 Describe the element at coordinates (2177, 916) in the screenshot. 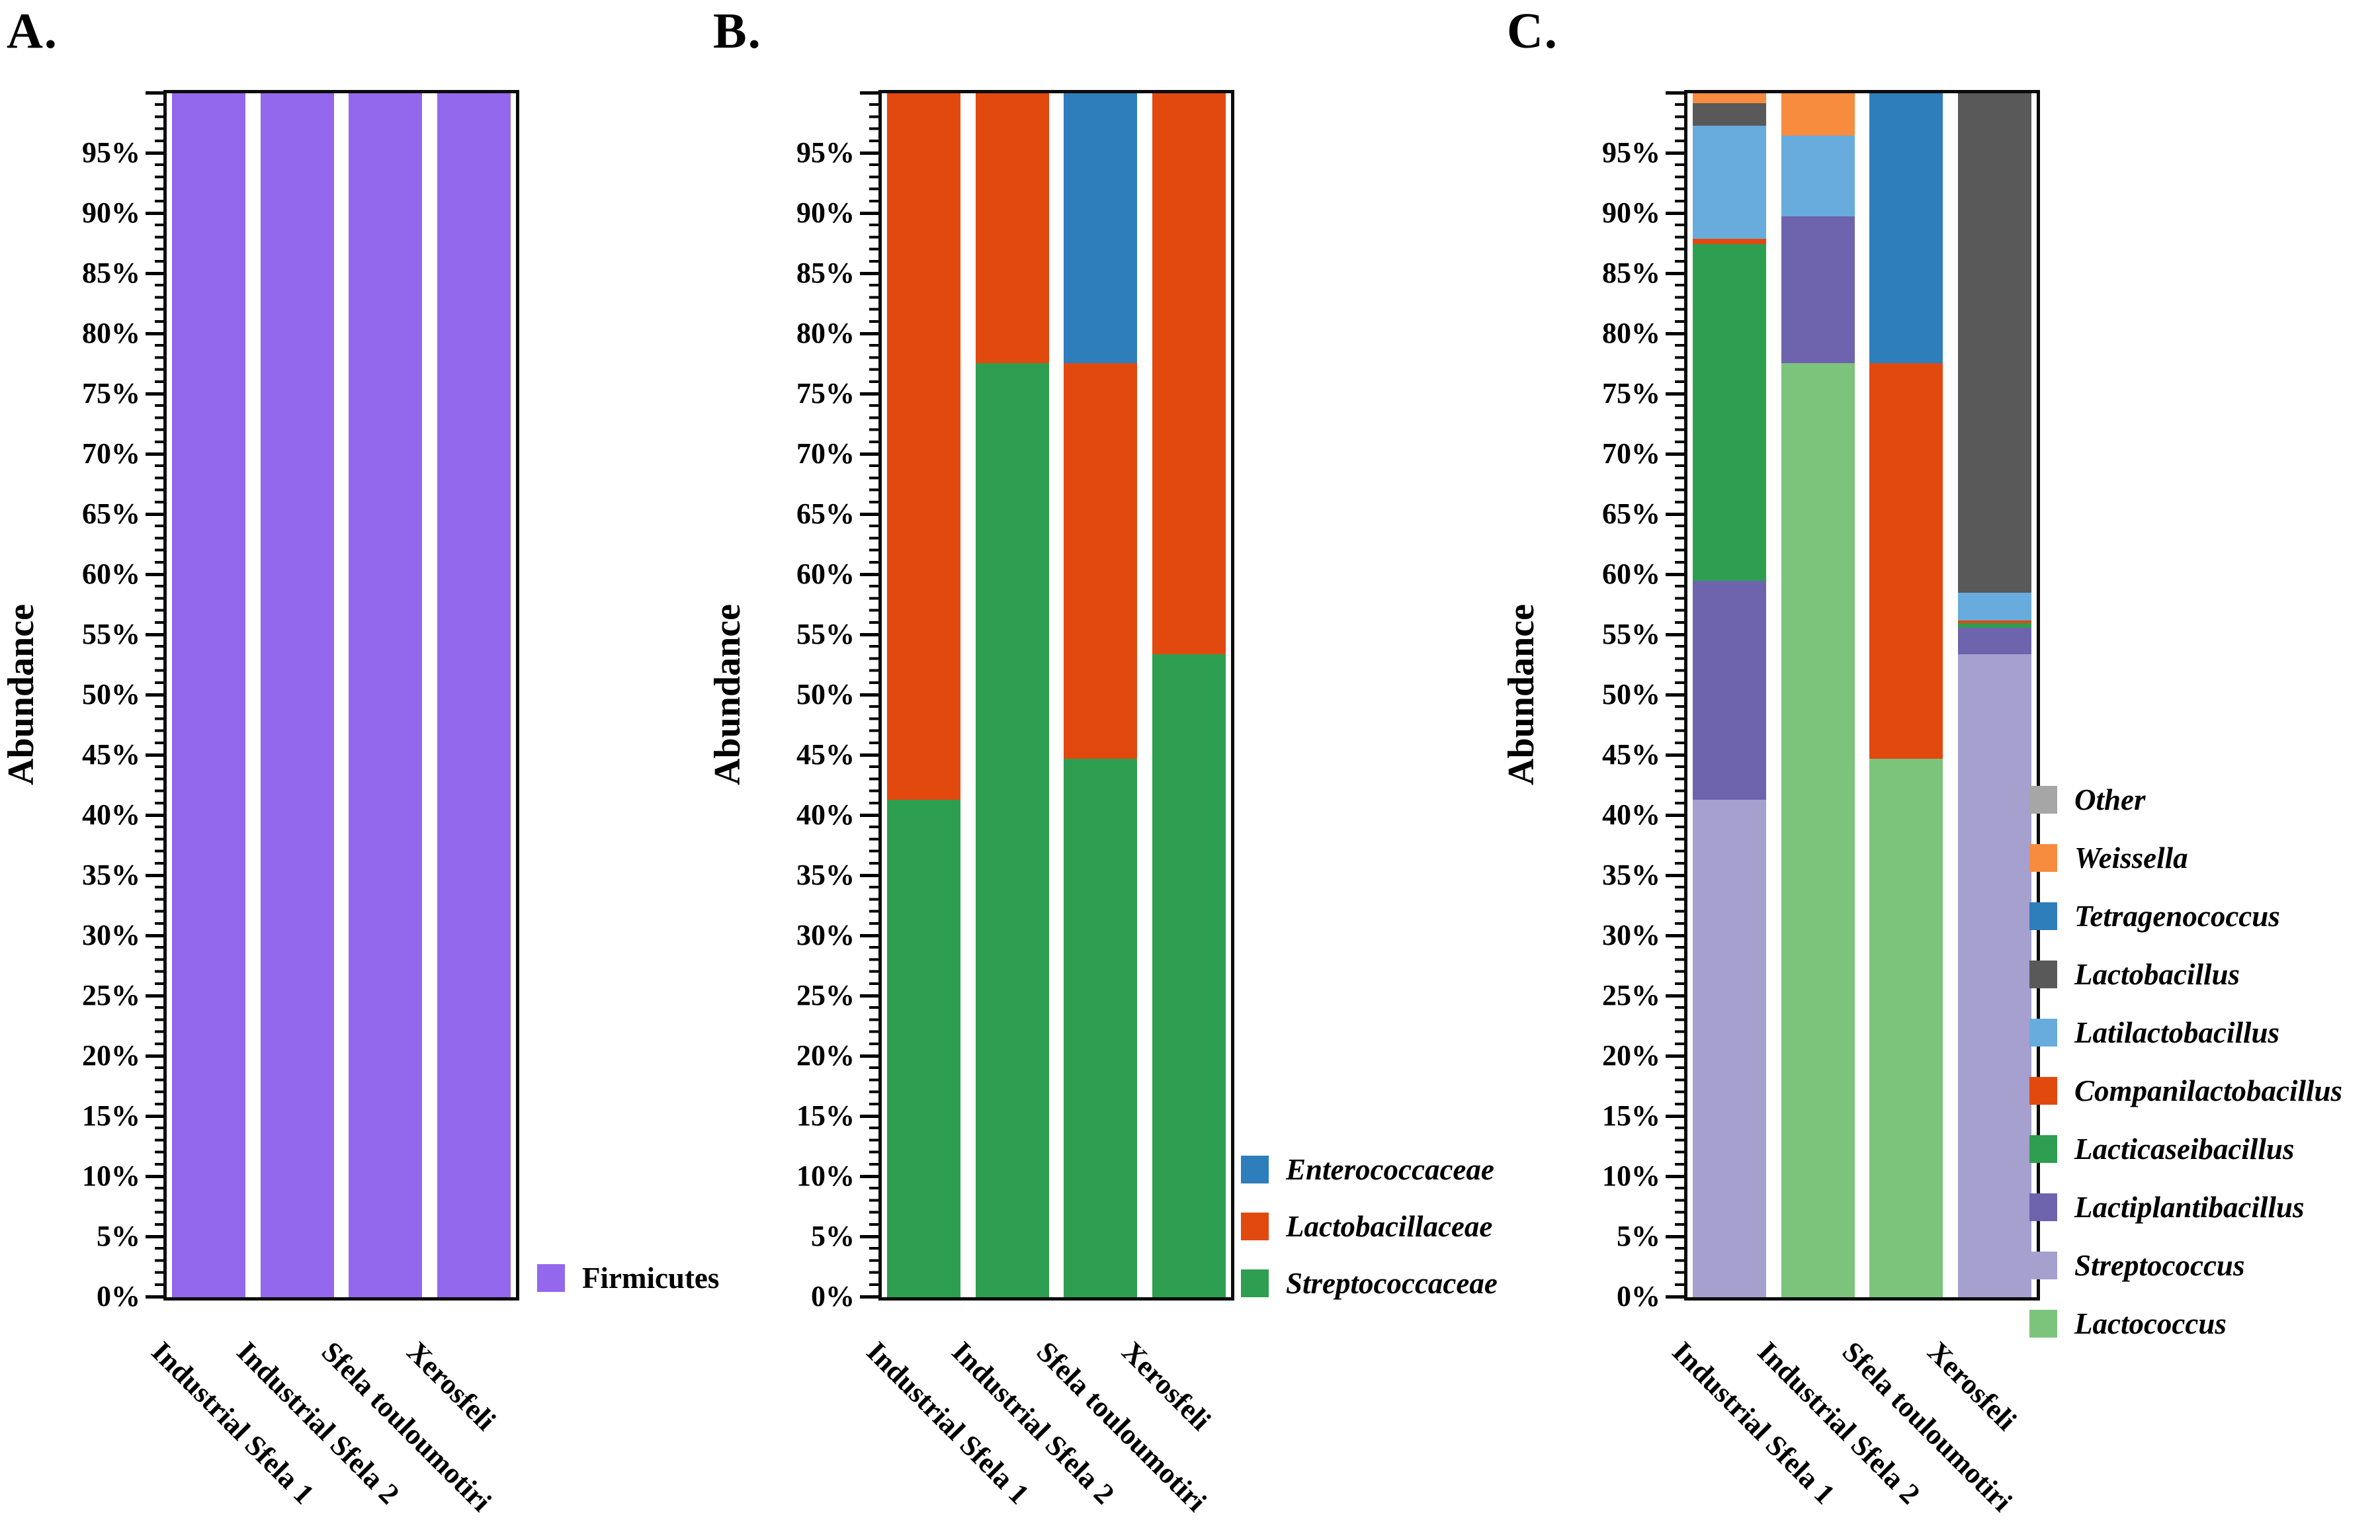

I see `legend-label: Tetragenococcus` at that location.